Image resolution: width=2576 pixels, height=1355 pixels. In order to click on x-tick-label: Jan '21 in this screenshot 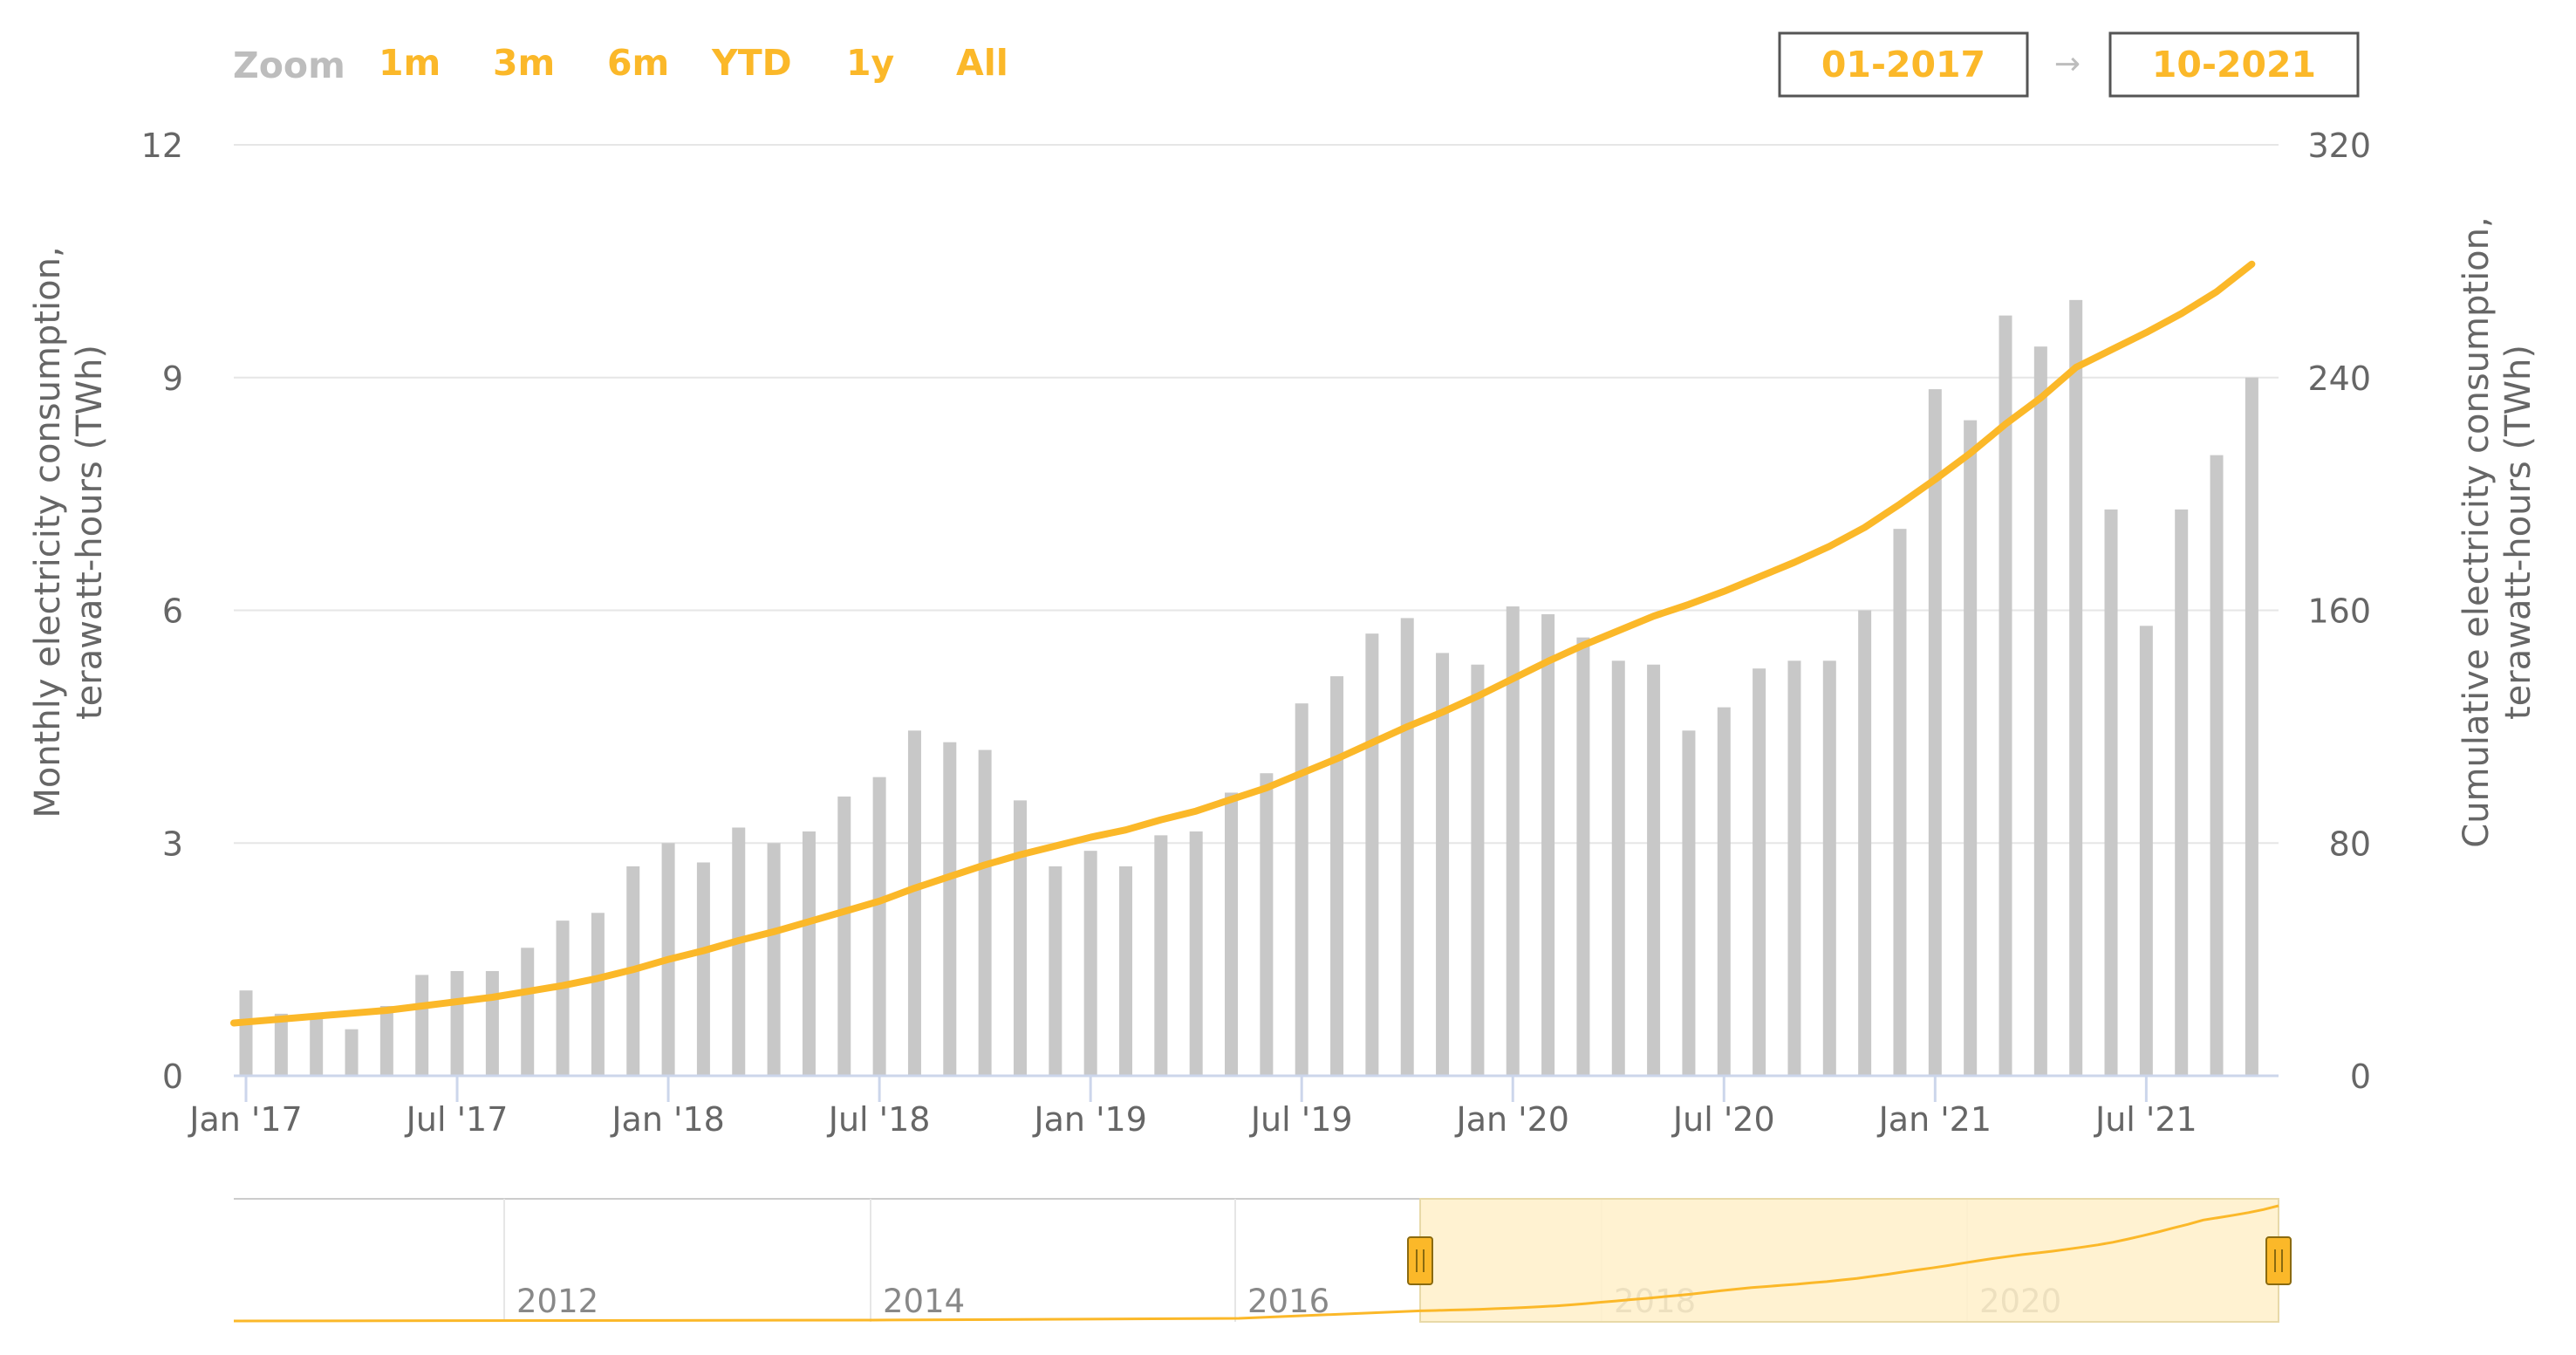, I will do `click(1935, 1119)`.